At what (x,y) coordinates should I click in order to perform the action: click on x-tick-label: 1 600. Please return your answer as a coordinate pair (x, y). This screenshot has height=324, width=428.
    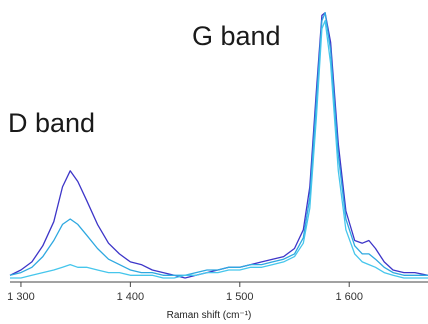
    Looking at the image, I should click on (349, 297).